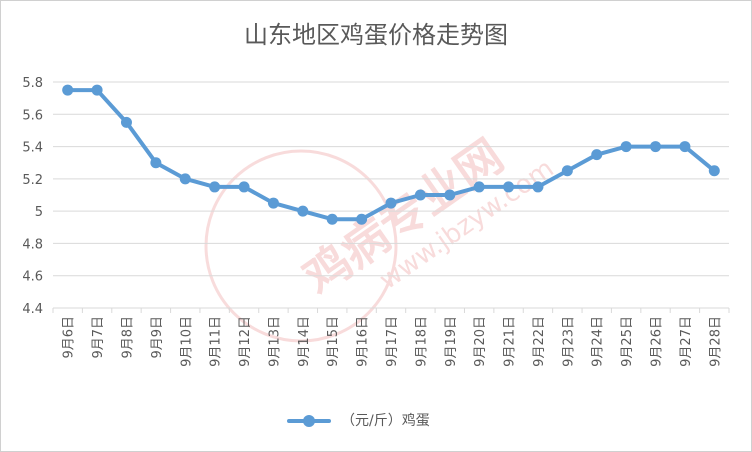  What do you see at coordinates (539, 341) in the screenshot?
I see `x-tick-label: 9月22日` at bounding box center [539, 341].